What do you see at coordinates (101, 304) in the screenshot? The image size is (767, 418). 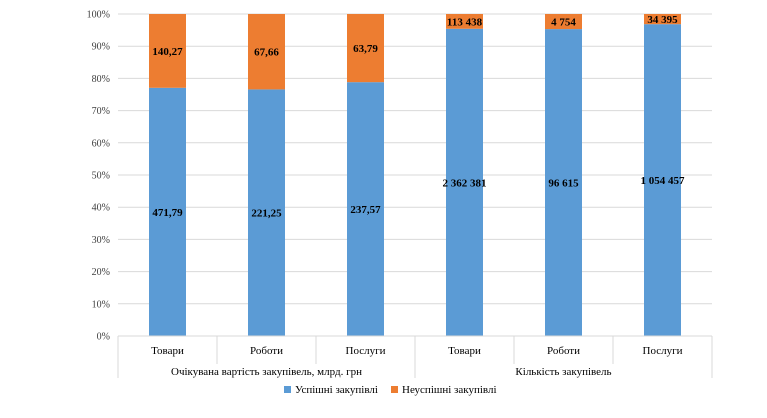 I see `y-tick-label: 10%` at bounding box center [101, 304].